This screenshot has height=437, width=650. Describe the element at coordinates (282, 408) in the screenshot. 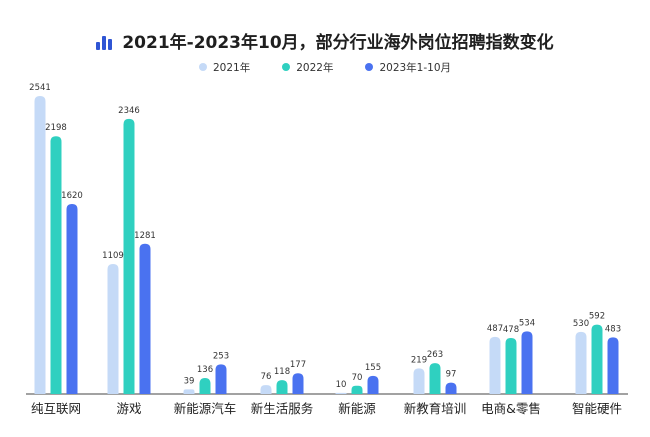

I see `category-label: 新生活服务` at that location.